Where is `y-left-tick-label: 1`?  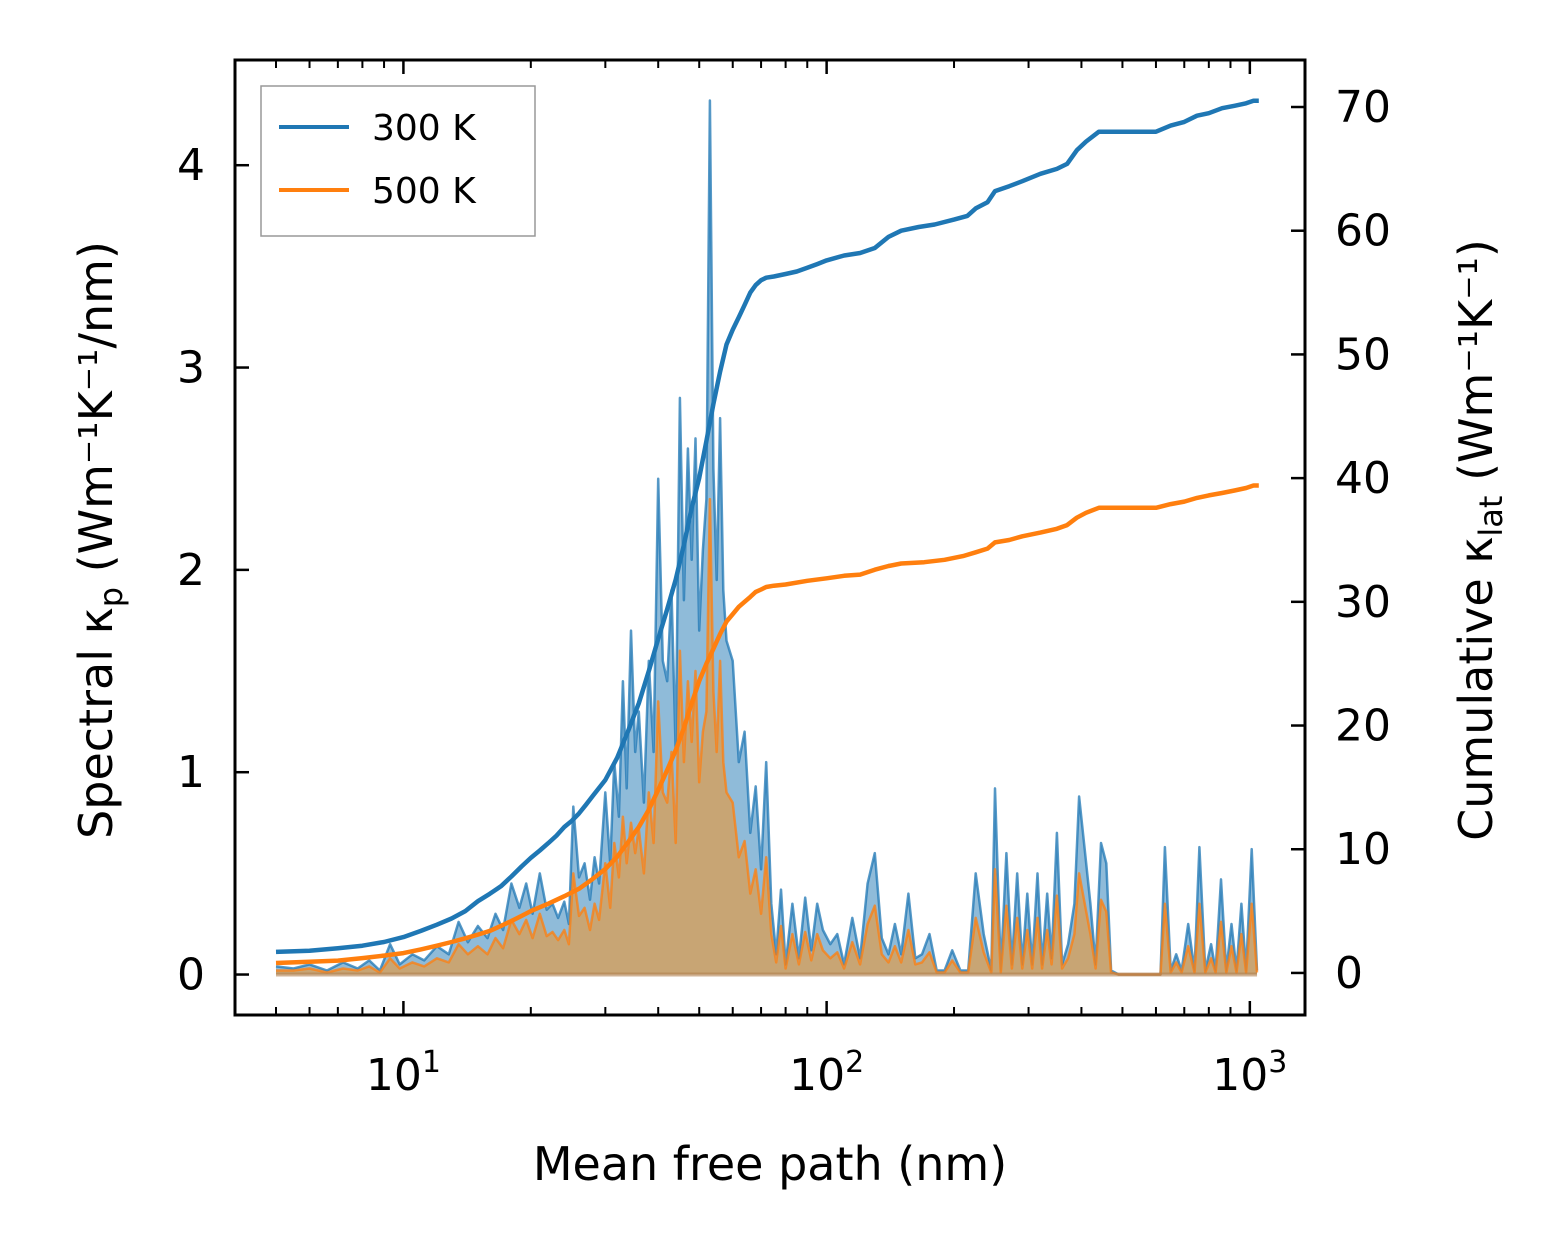 y-left-tick-label: 1 is located at coordinates (191, 772).